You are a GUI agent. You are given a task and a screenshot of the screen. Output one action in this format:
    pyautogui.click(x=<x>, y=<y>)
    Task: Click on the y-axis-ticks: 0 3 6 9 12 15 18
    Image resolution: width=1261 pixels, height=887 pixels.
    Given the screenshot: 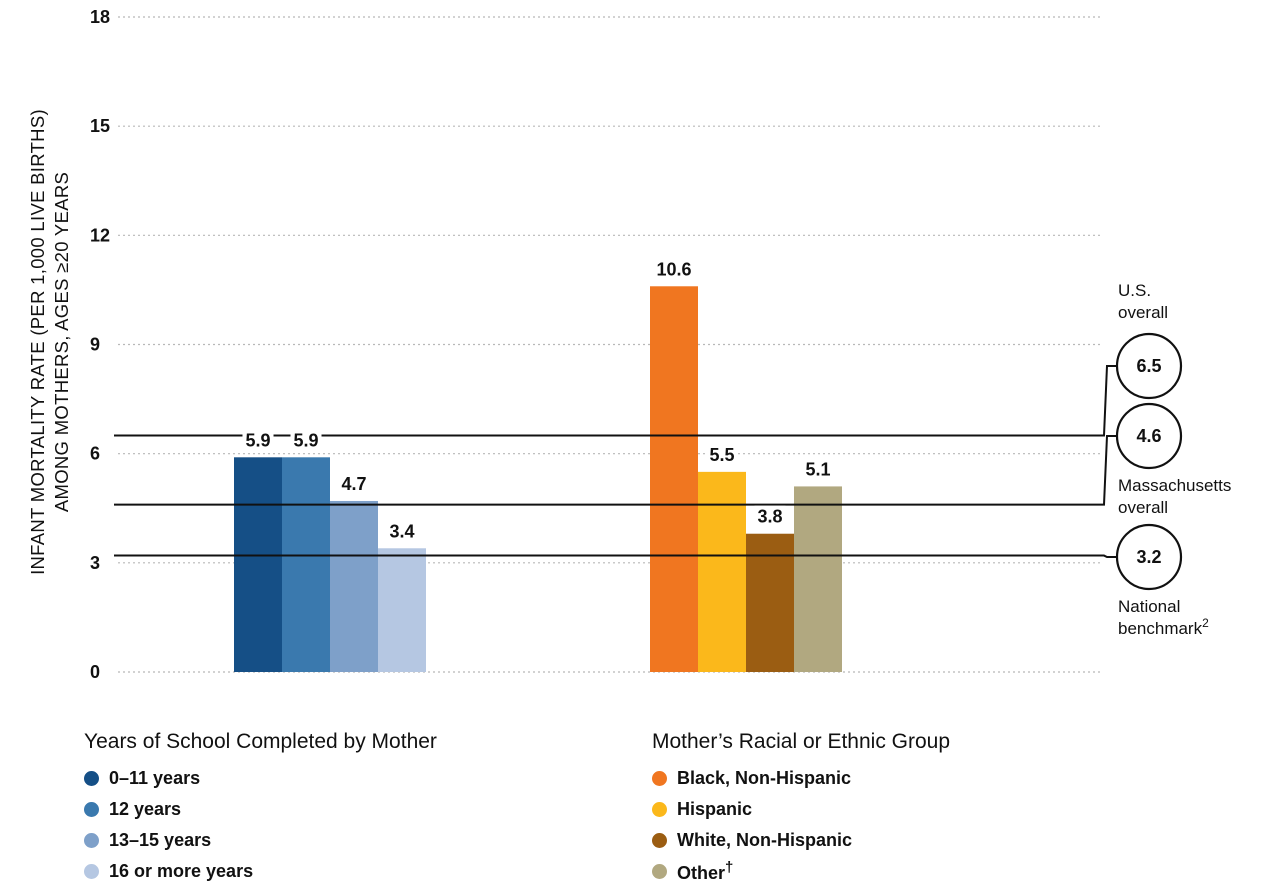 What is the action you would take?
    pyautogui.click(x=100, y=344)
    